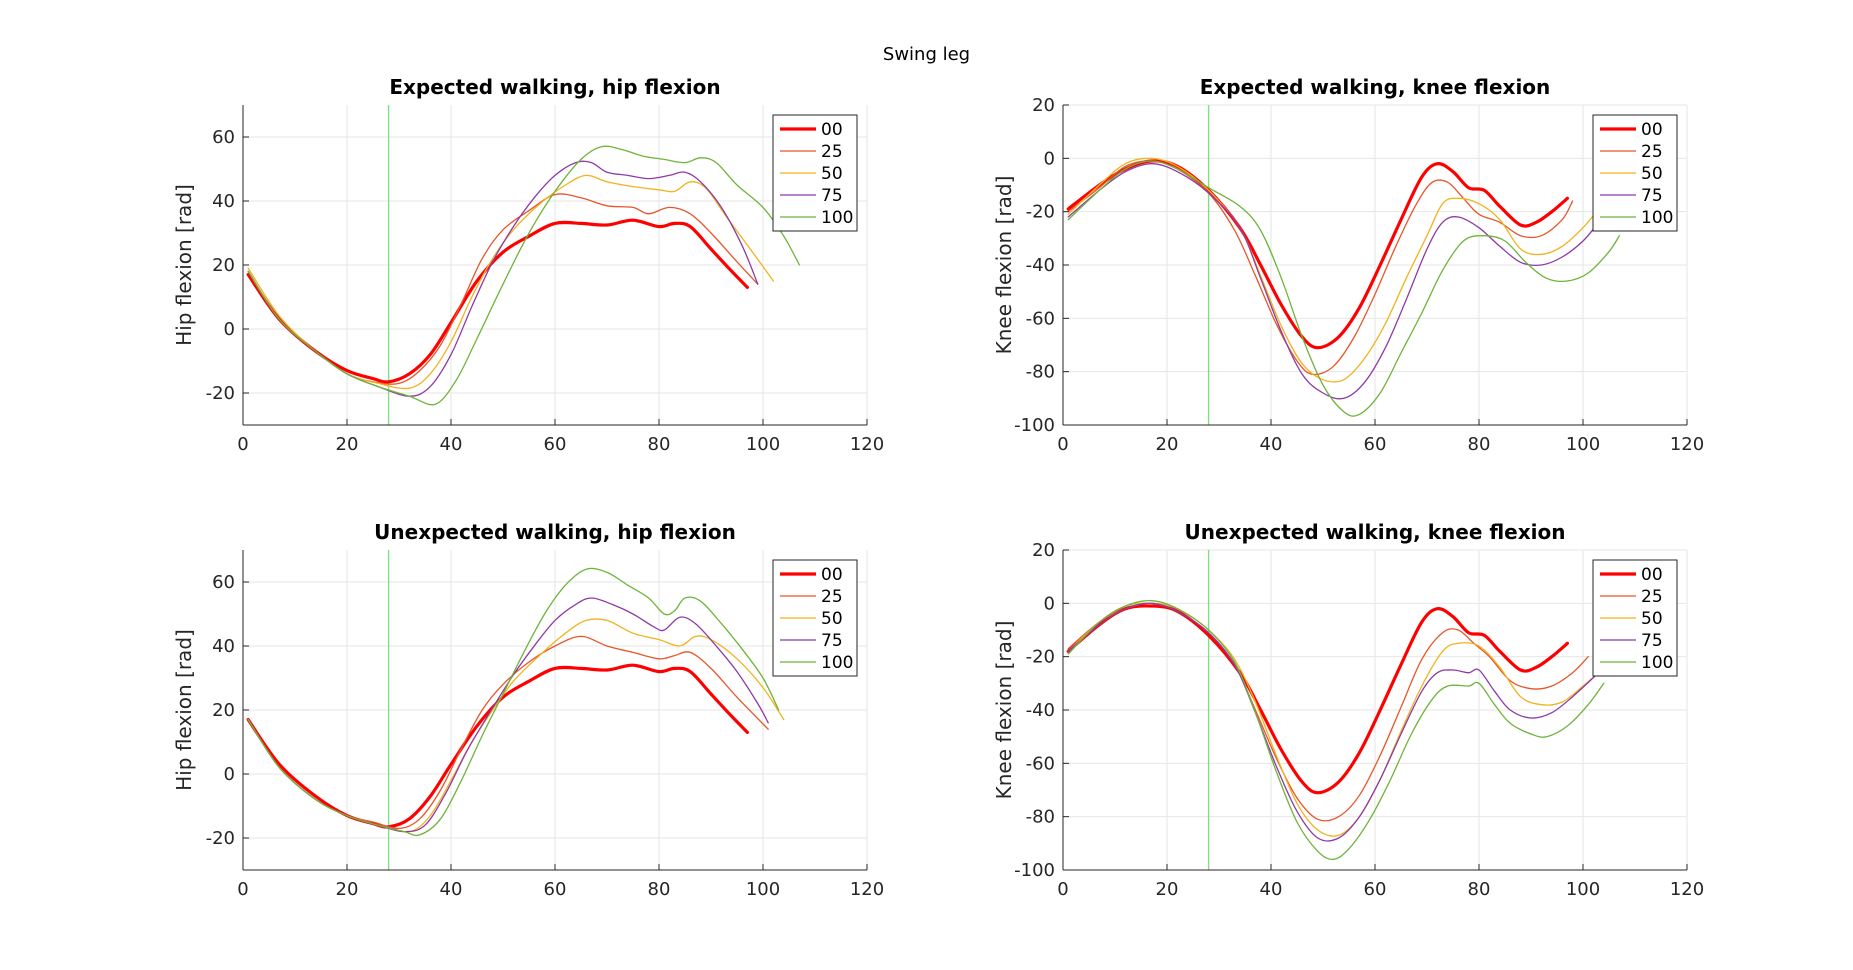 This screenshot has height=970, width=1853. I want to click on figure-title: Swing leg, so click(926, 54).